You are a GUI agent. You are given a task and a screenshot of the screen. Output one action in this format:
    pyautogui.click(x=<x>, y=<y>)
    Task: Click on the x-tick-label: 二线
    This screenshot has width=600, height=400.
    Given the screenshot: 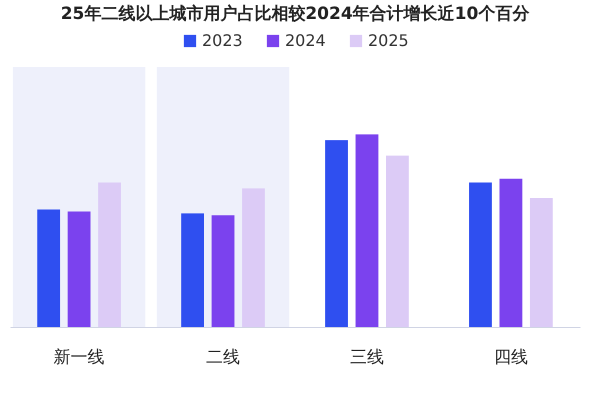 What is the action you would take?
    pyautogui.click(x=223, y=358)
    